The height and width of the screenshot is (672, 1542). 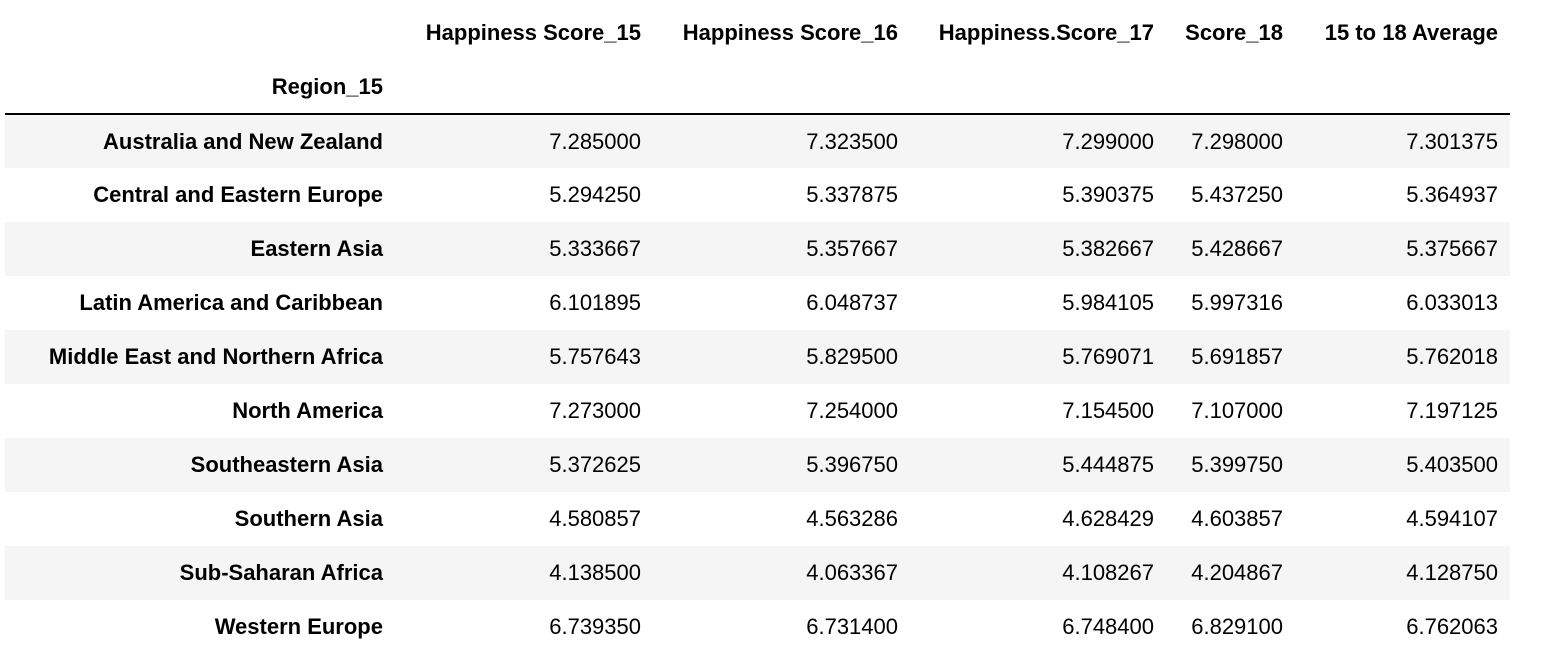 I want to click on table-cell: 5.403500, so click(x=1452, y=464).